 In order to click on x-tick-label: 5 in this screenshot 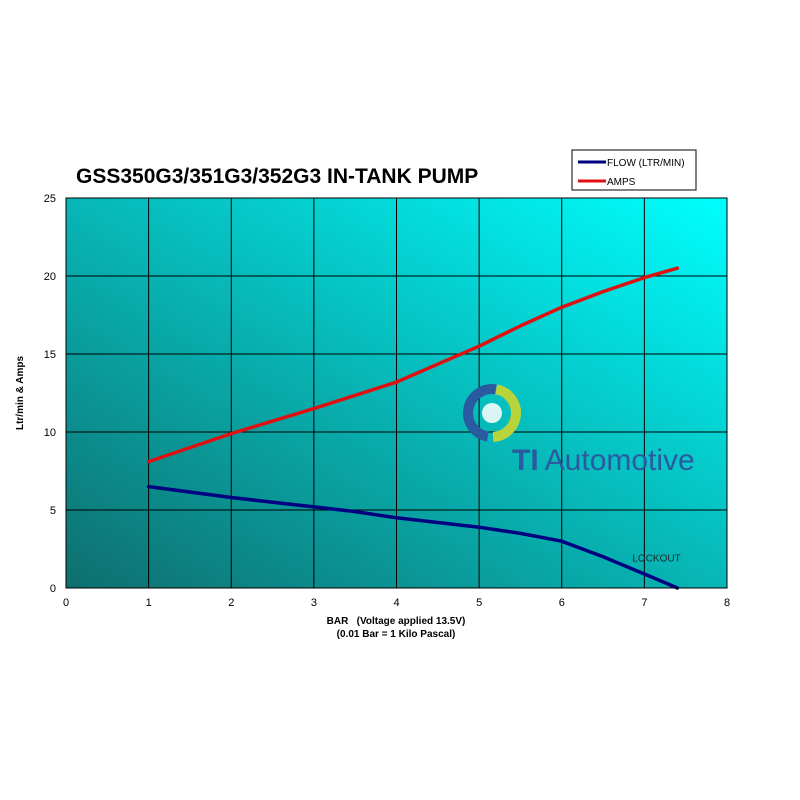, I will do `click(479, 603)`.